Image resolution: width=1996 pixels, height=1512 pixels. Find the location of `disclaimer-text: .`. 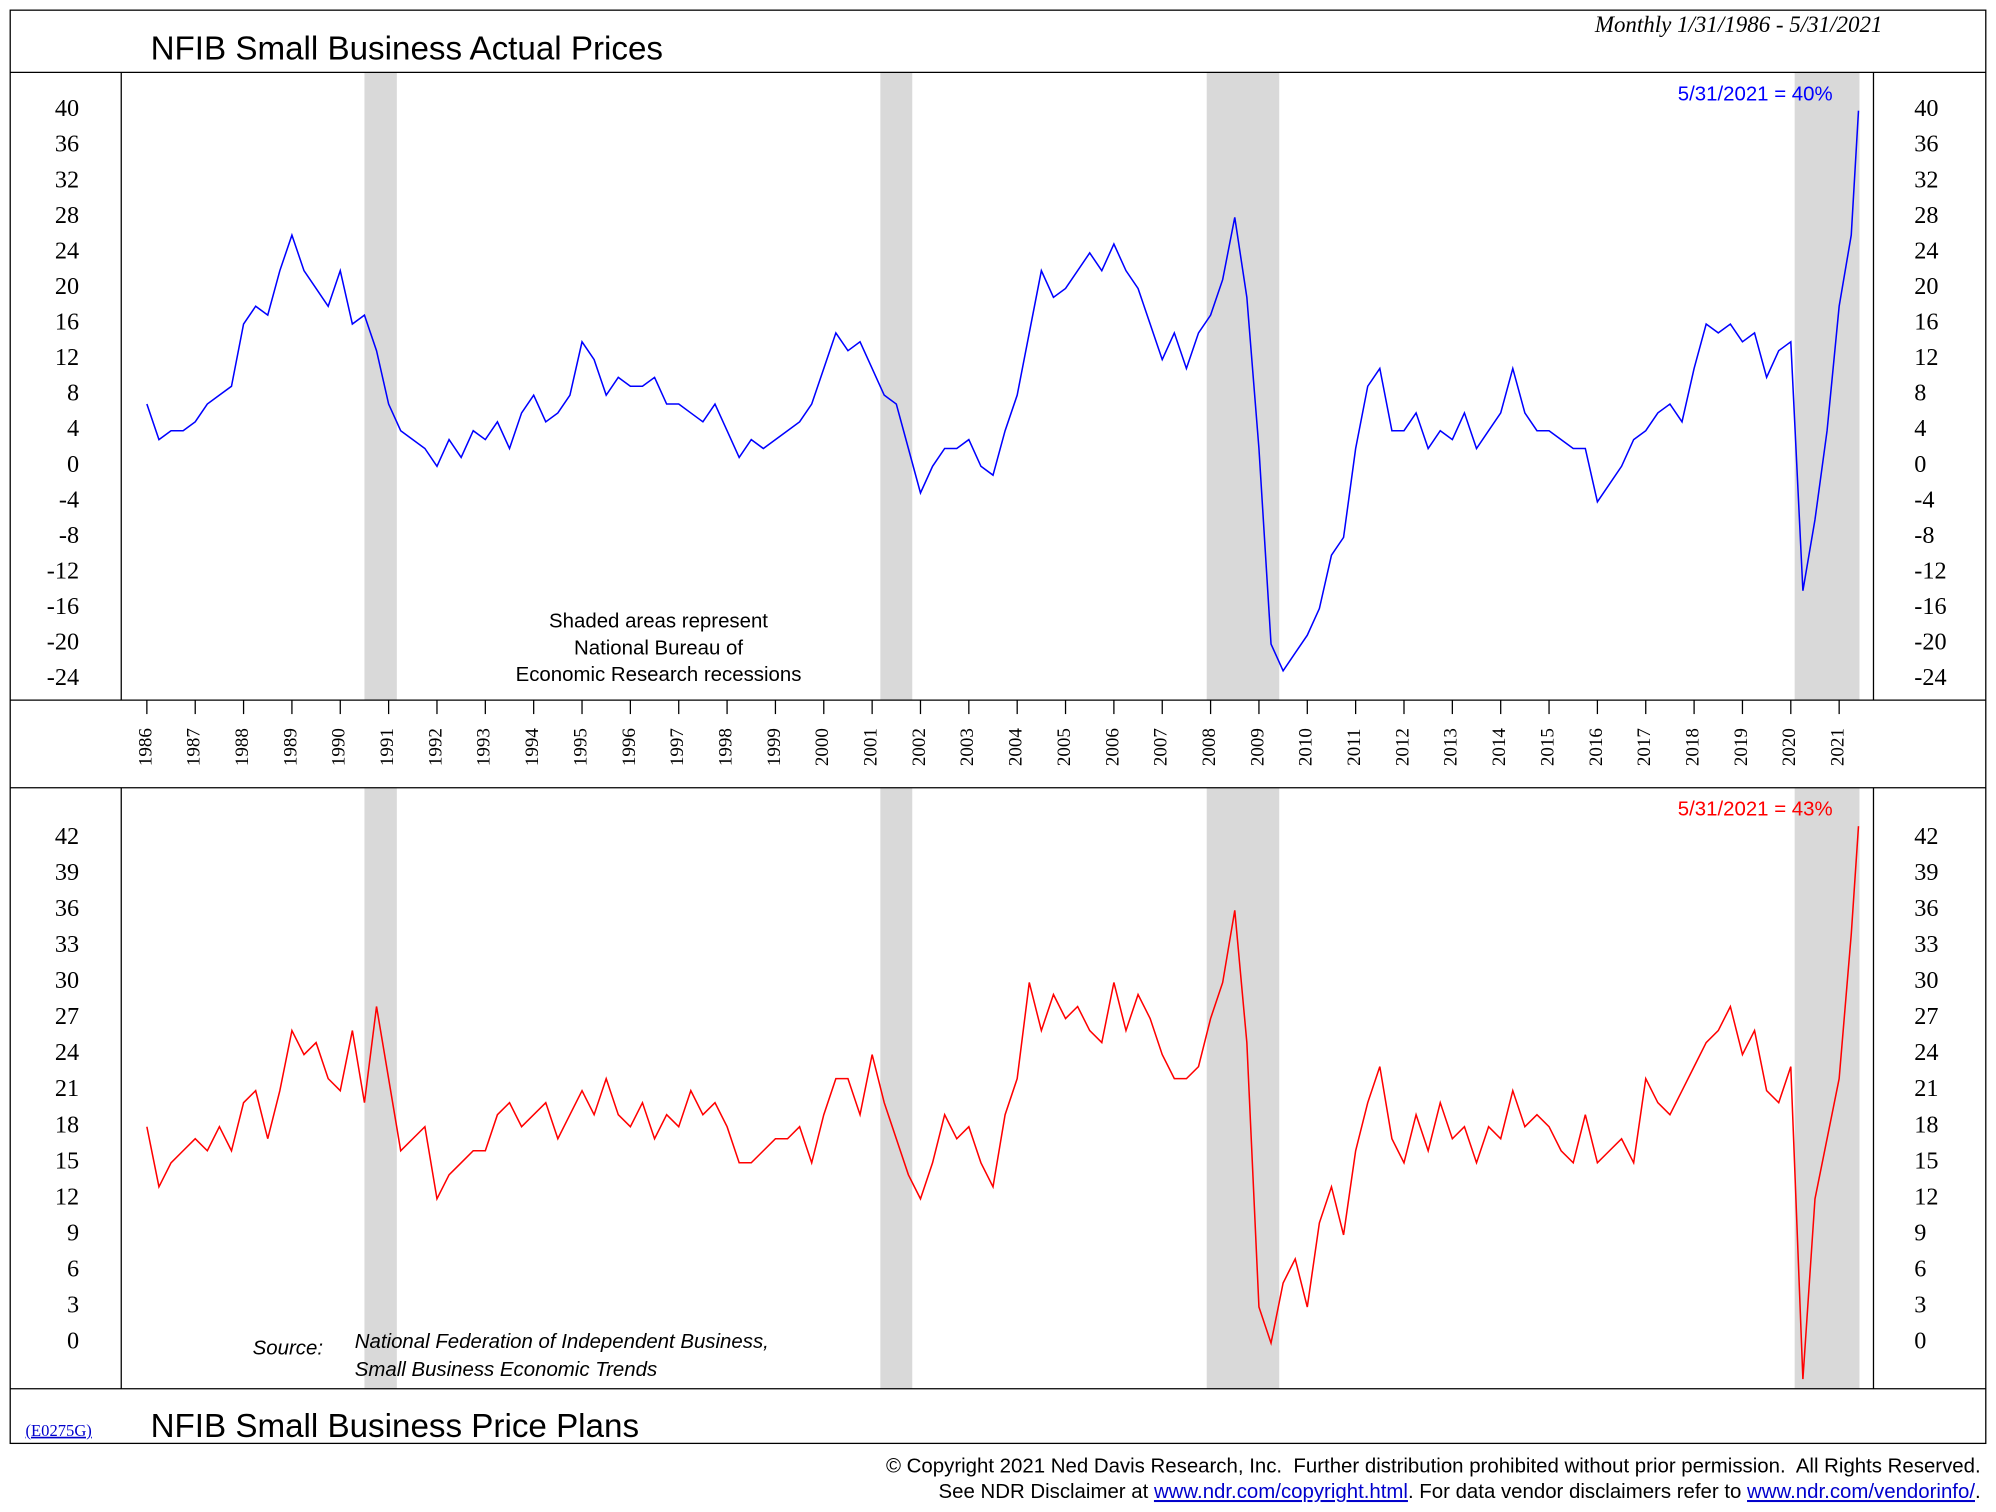

disclaimer-text: . is located at coordinates (1978, 1492).